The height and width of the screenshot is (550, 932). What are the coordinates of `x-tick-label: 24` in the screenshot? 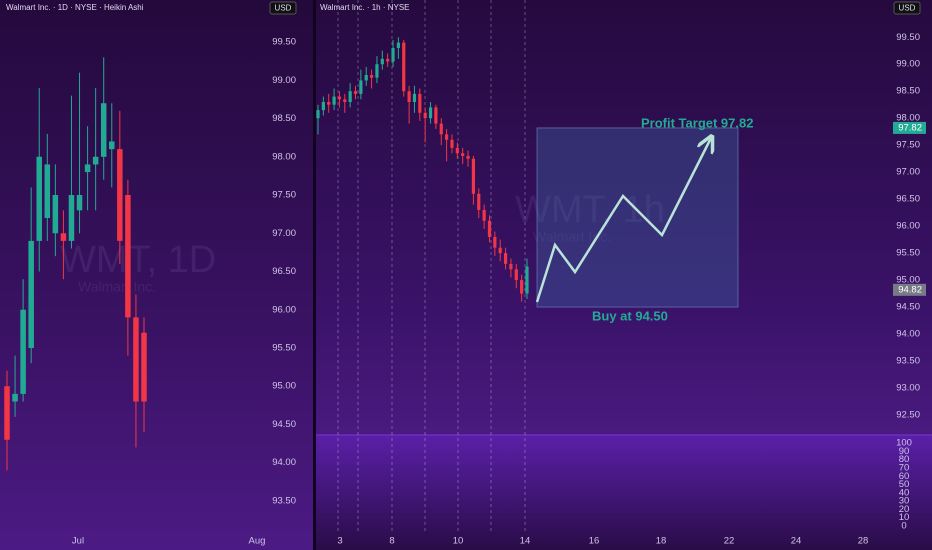 It's located at (796, 541).